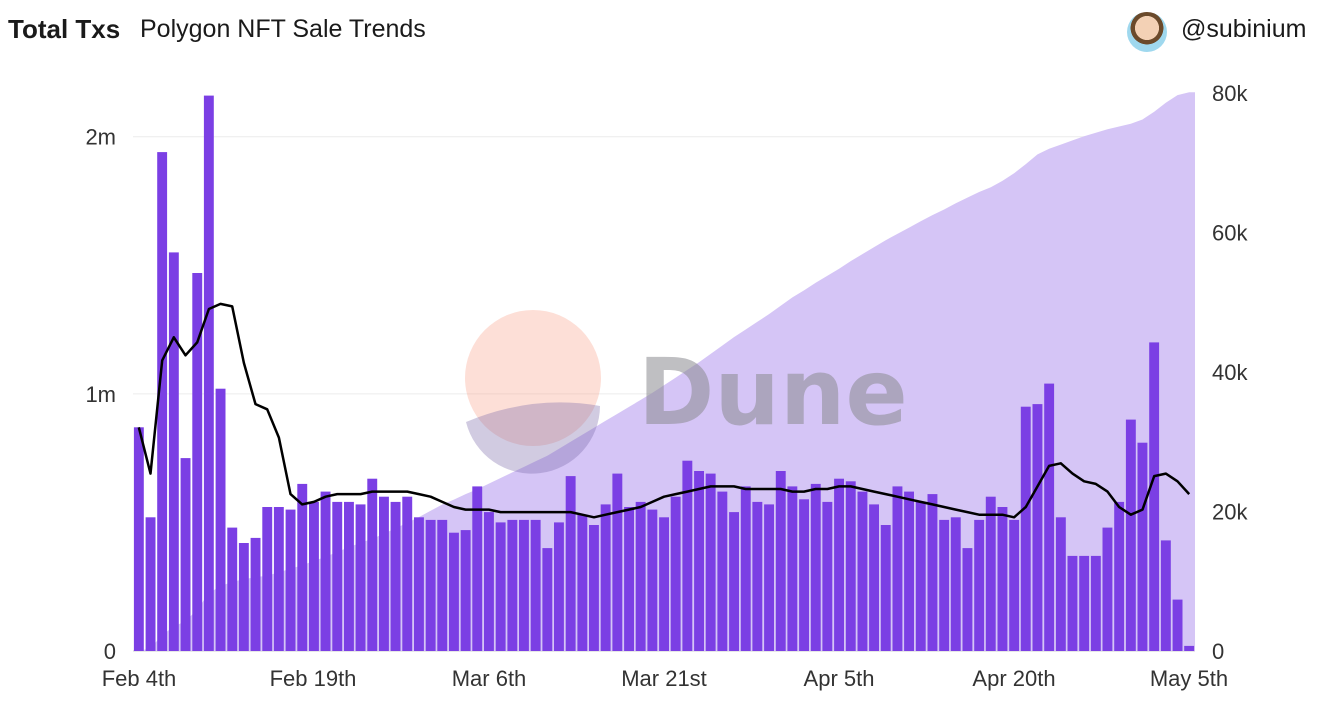 The image size is (1336, 706). I want to click on username: @subinium, so click(1244, 29).